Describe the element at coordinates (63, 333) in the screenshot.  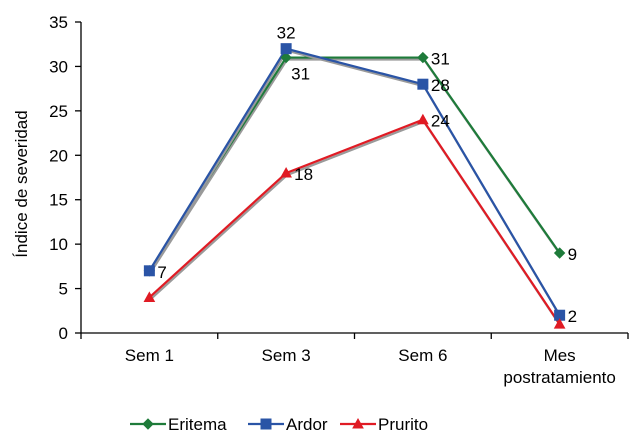
I see `y-tick-label: 0` at that location.